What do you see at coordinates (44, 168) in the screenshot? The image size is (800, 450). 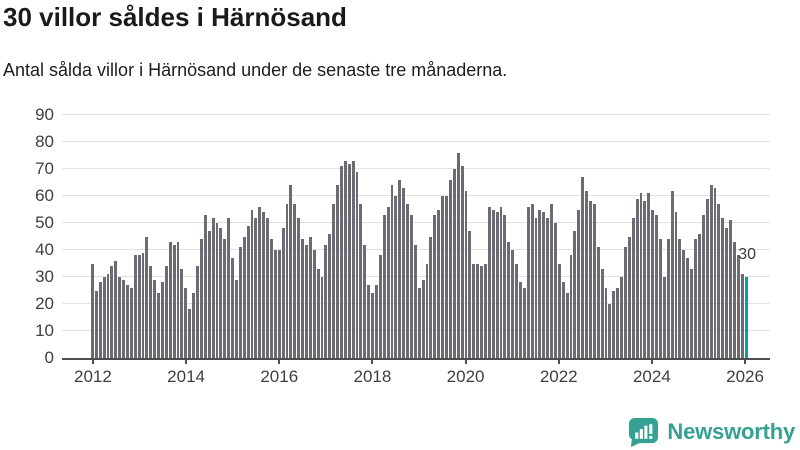 I see `y-axis-tick-label: 70` at bounding box center [44, 168].